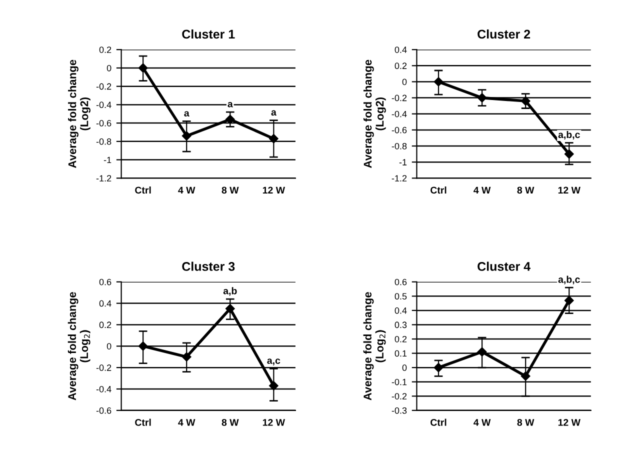 The height and width of the screenshot is (451, 622). Describe the element at coordinates (400, 296) in the screenshot. I see `y-tick-label: 0.5` at that location.